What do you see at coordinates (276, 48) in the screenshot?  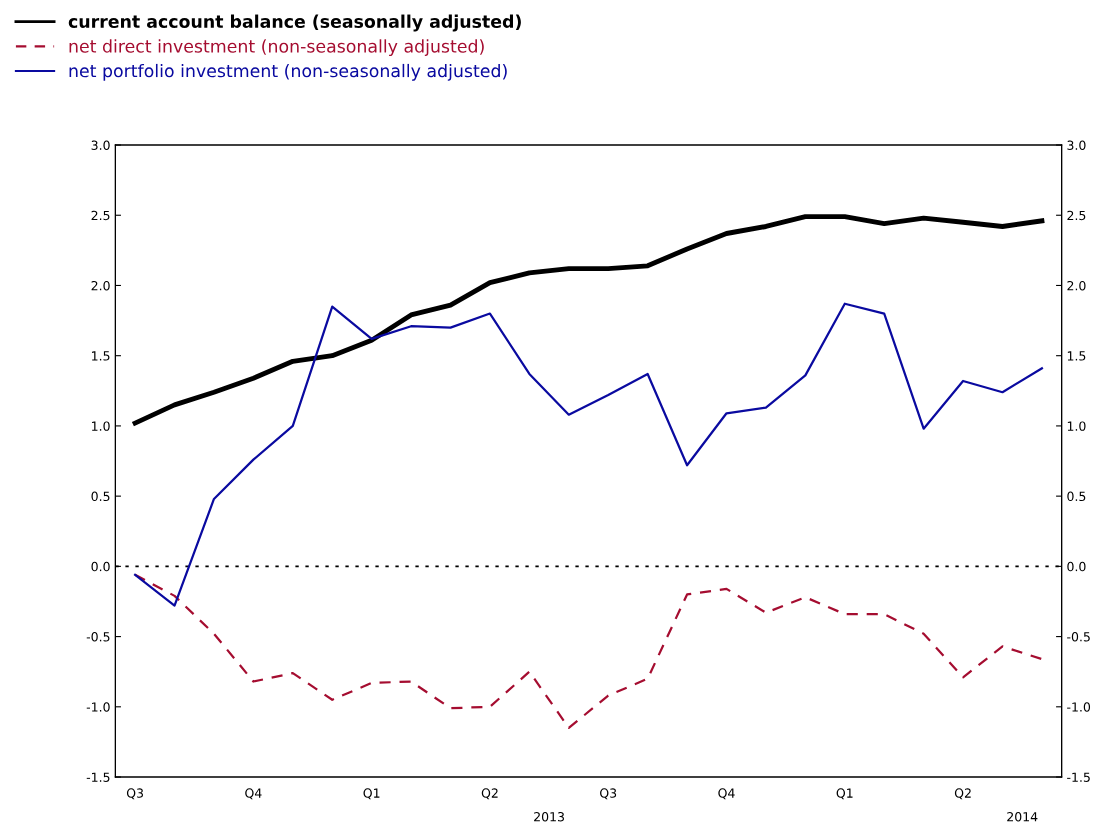 I see `legend-label: net direct investment (non-seasonally adjusted)` at bounding box center [276, 48].